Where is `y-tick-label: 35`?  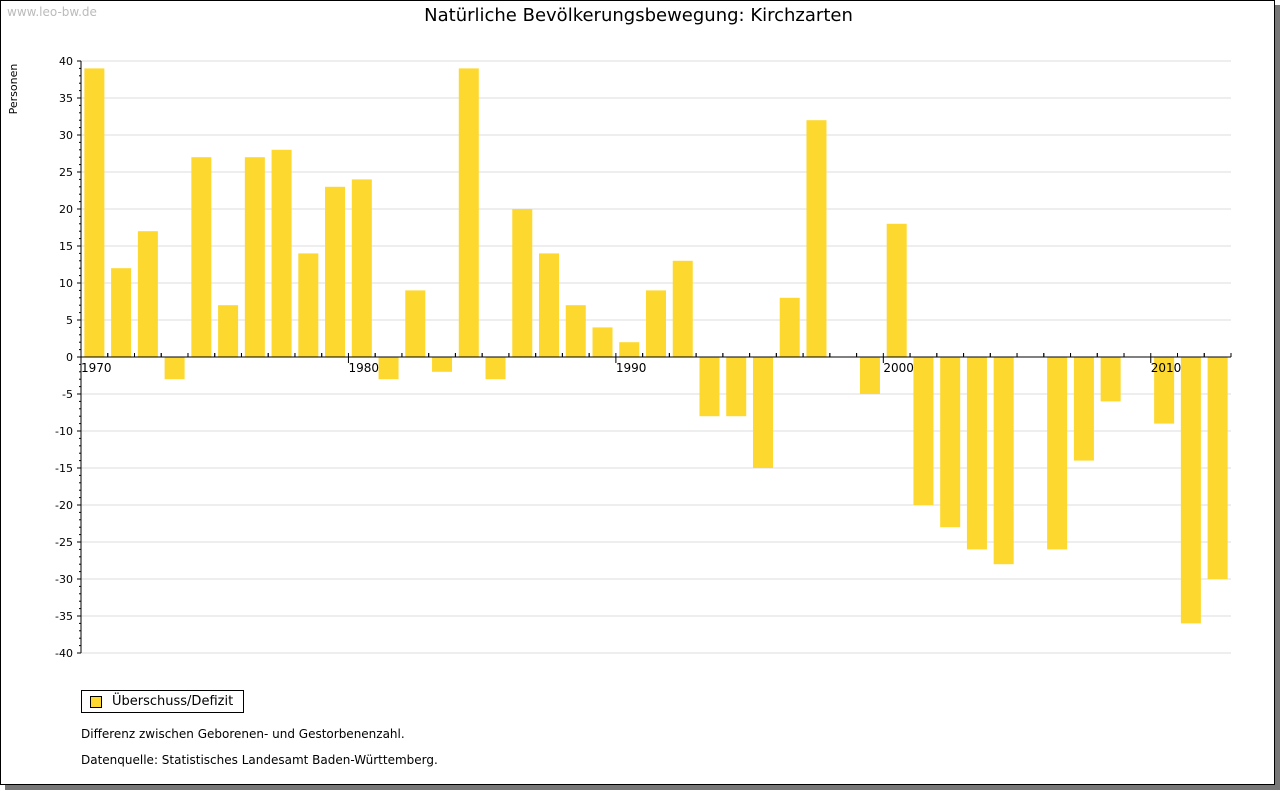
y-tick-label: 35 is located at coordinates (66, 98).